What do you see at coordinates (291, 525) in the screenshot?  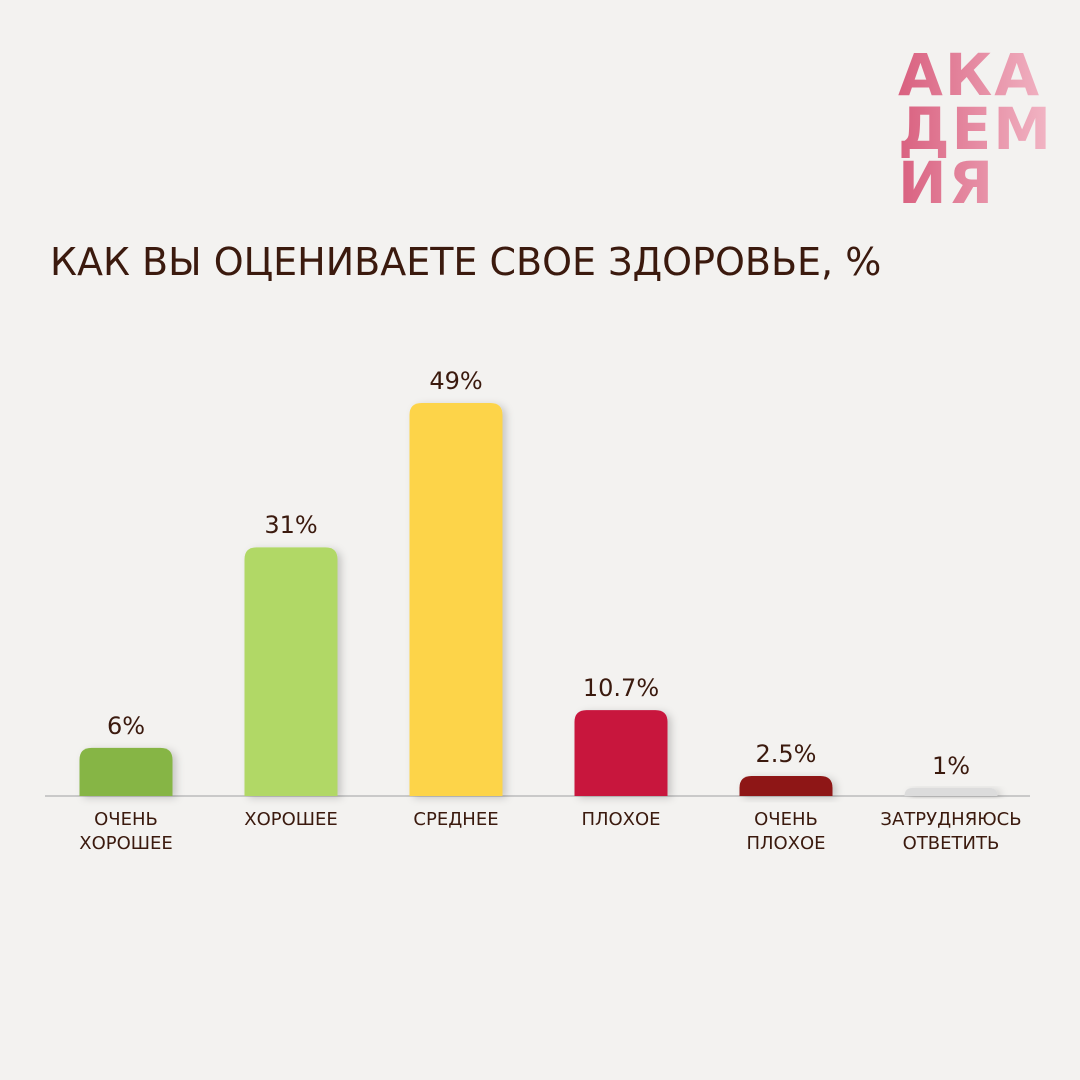 I see `value-label: 31%` at bounding box center [291, 525].